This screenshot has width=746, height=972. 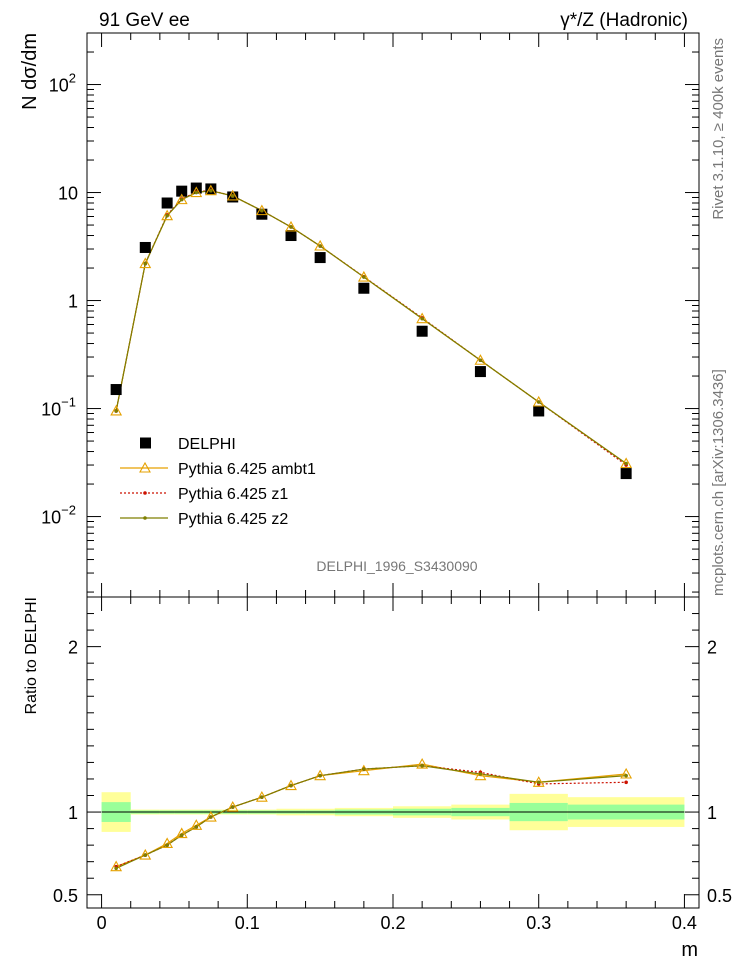 I want to click on main-y-tick-label: 10, so click(x=68, y=194).